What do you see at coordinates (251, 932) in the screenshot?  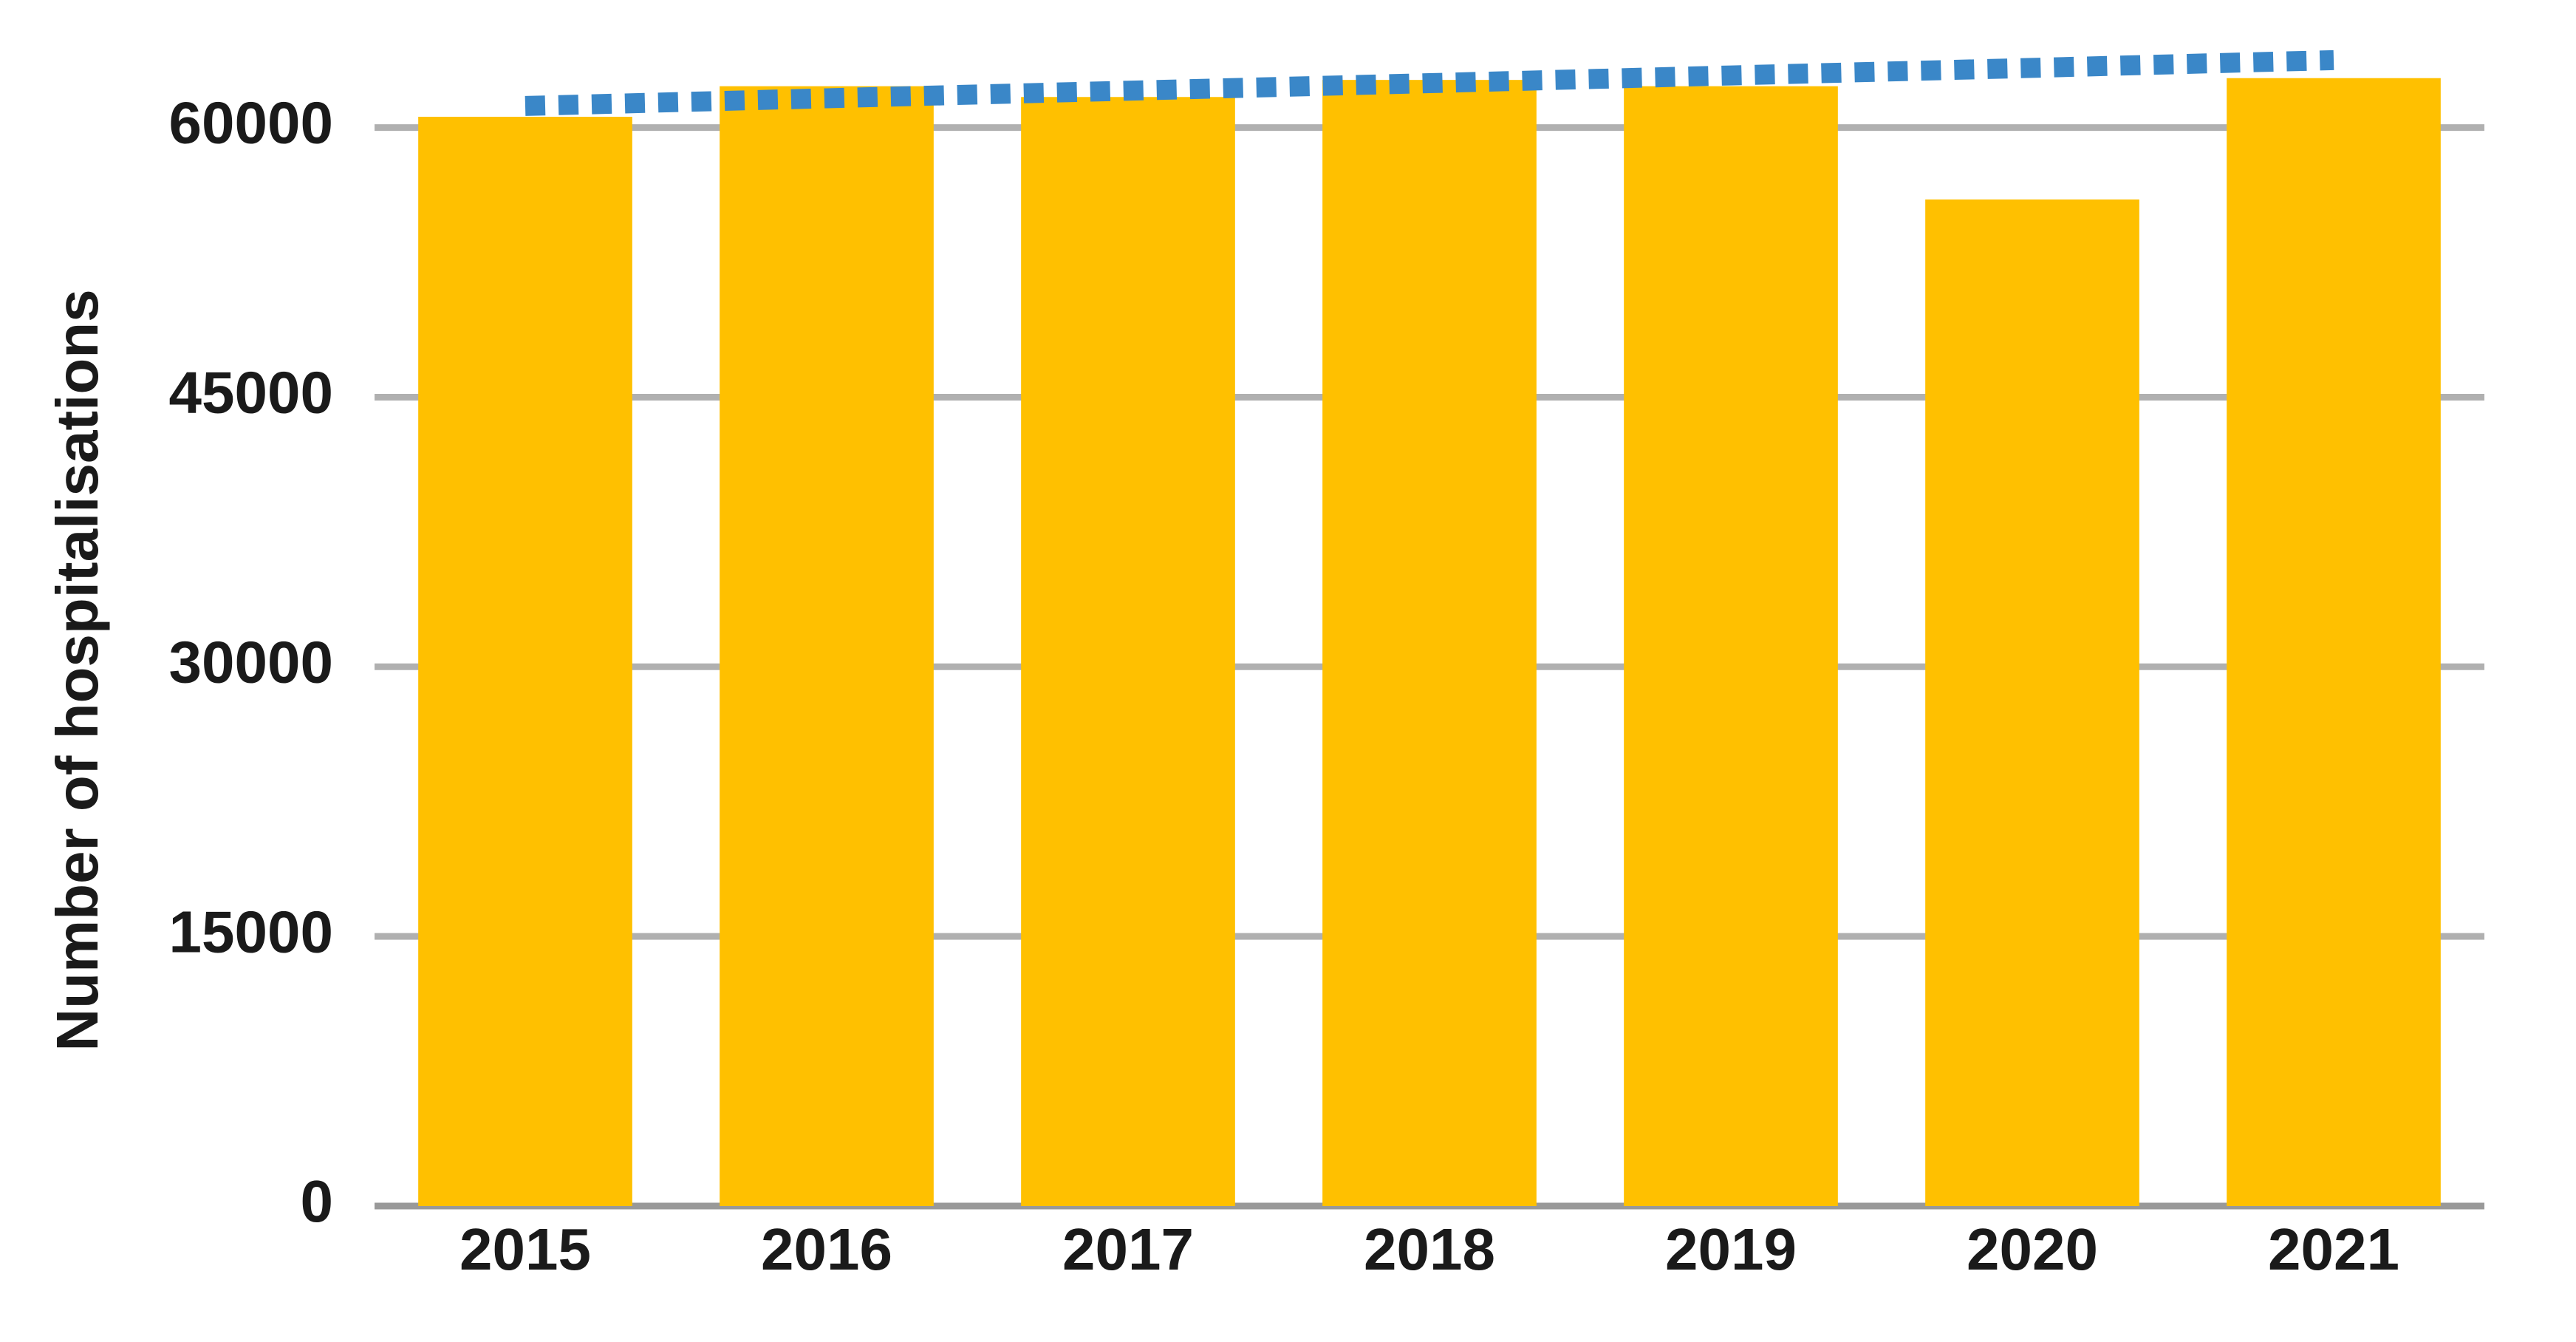 I see `y-tick-label: 15000` at bounding box center [251, 932].